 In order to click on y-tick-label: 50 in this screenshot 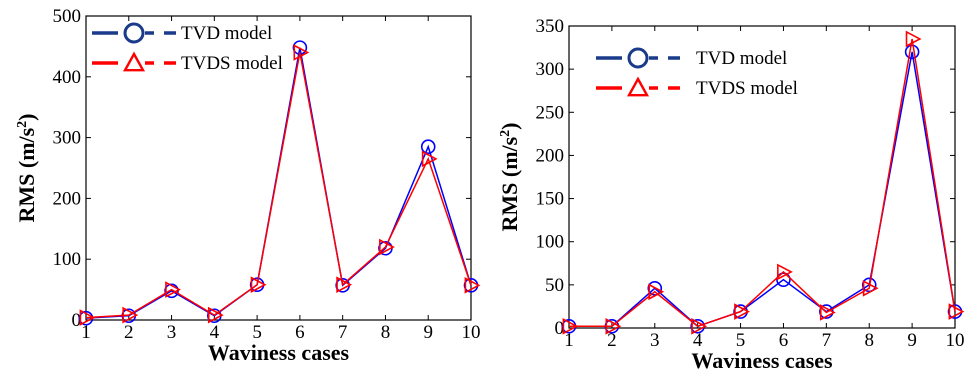, I will do `click(554, 285)`.